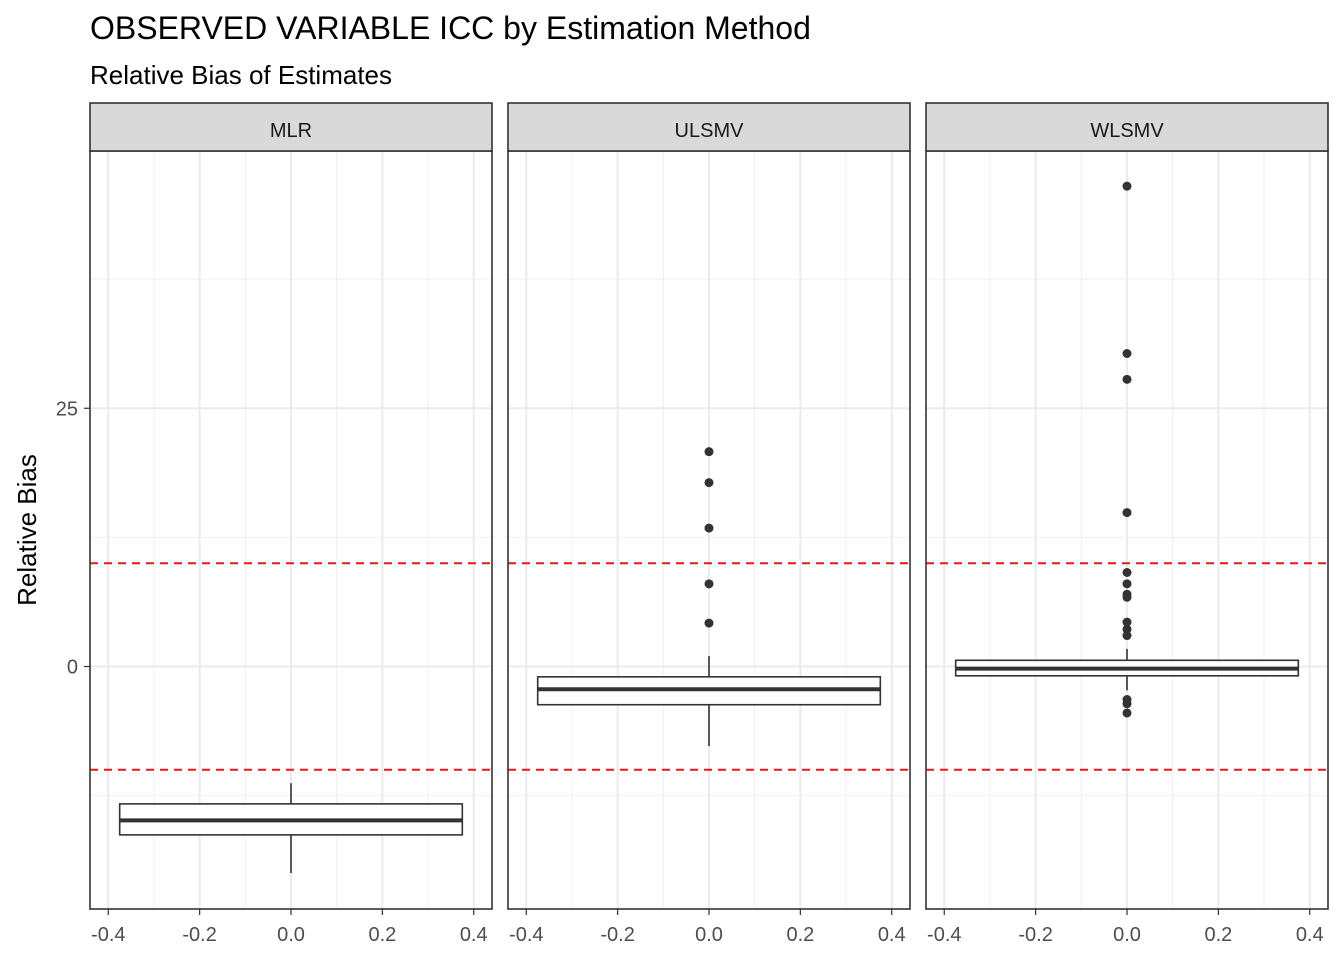 The height and width of the screenshot is (960, 1344). I want to click on y-tick-label: 25, so click(67, 409).